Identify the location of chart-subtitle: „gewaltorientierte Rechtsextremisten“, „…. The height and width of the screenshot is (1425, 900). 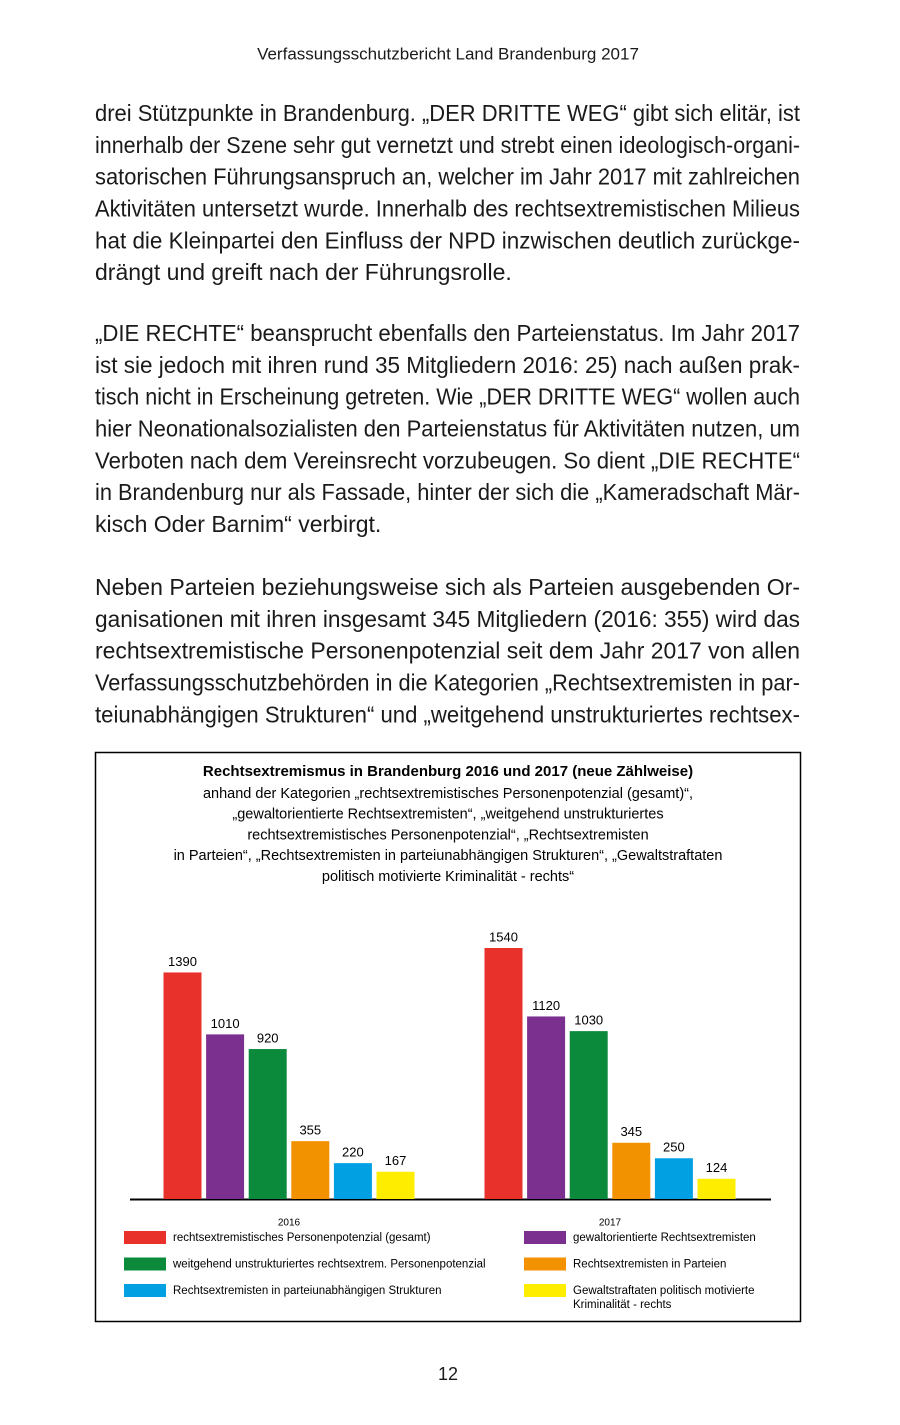
(447, 815).